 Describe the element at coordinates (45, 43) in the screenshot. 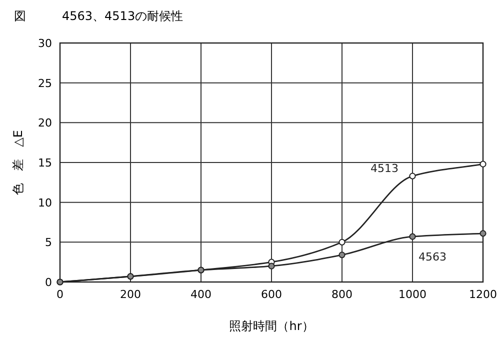

I see `y-tick-label: 30` at that location.